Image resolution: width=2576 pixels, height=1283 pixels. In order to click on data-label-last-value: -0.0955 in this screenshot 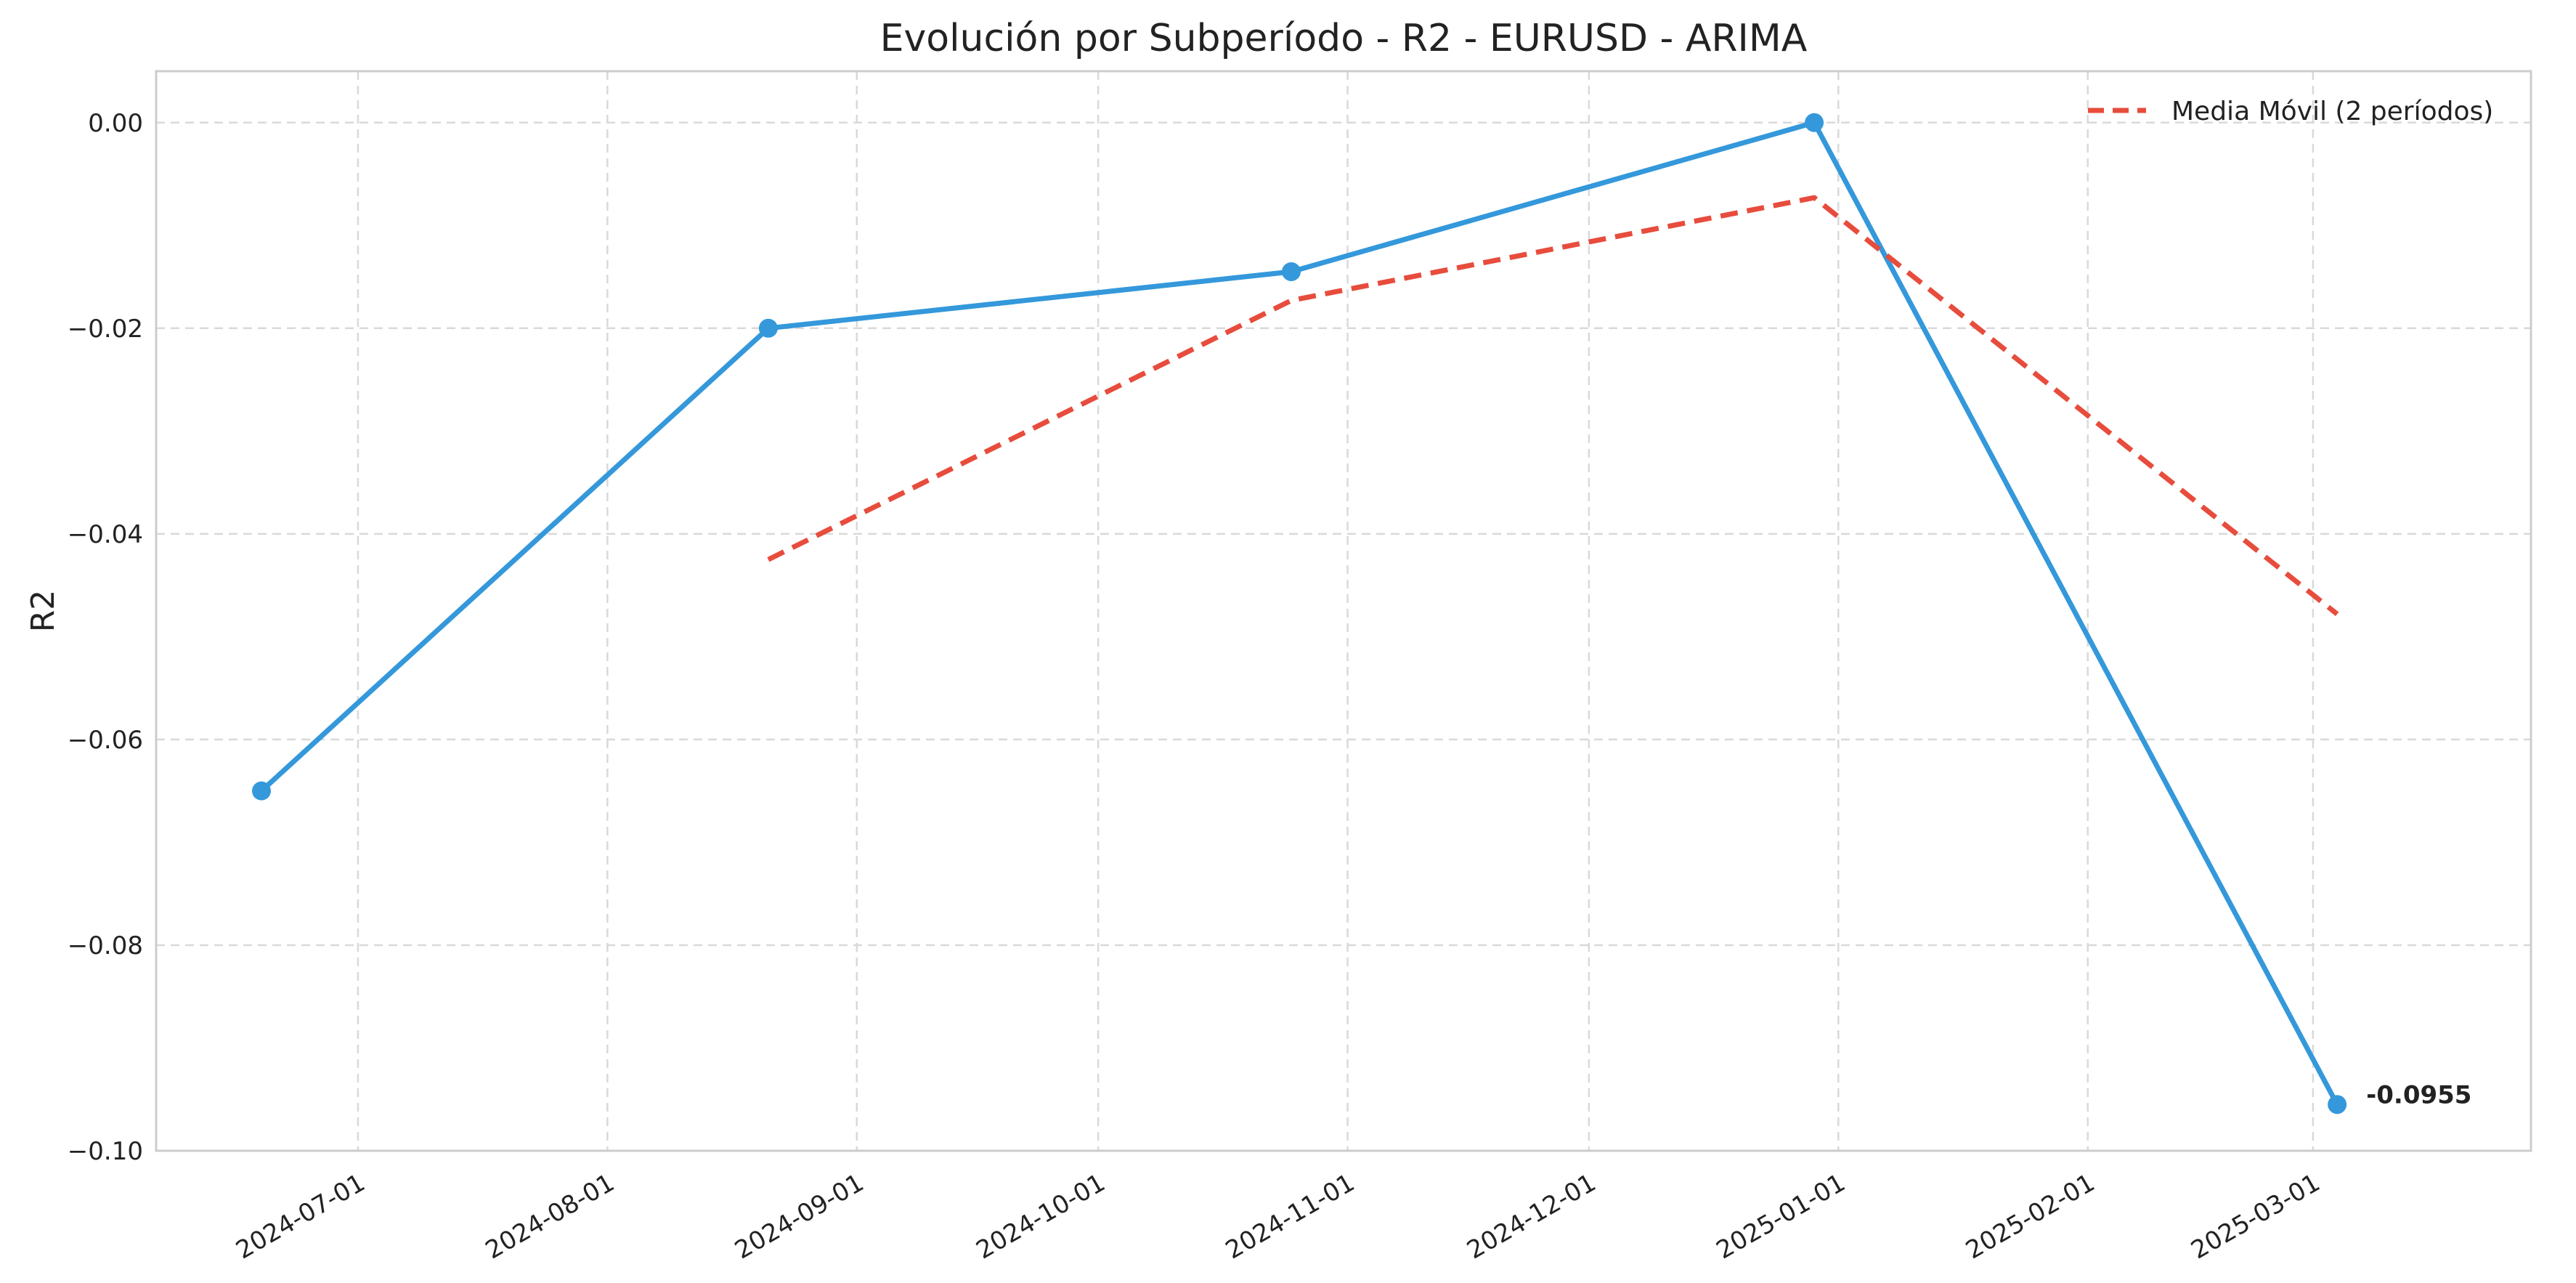, I will do `click(2418, 1094)`.